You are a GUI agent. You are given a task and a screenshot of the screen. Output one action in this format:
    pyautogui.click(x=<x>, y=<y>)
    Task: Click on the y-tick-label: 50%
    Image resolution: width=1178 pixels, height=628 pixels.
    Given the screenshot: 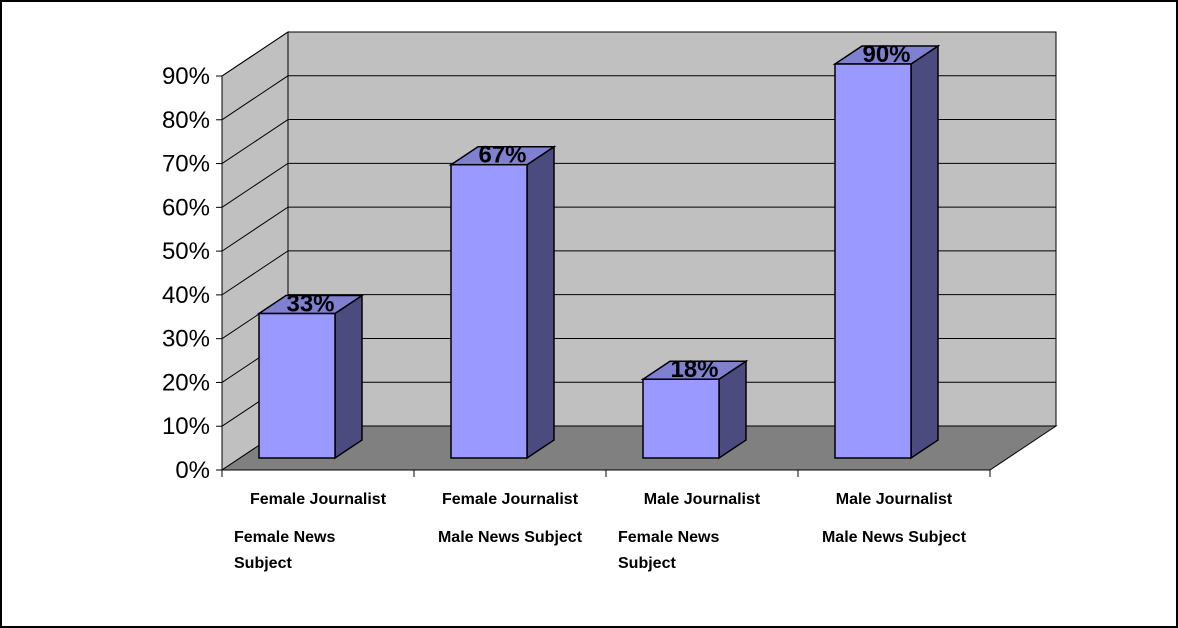 What is the action you would take?
    pyautogui.click(x=186, y=251)
    